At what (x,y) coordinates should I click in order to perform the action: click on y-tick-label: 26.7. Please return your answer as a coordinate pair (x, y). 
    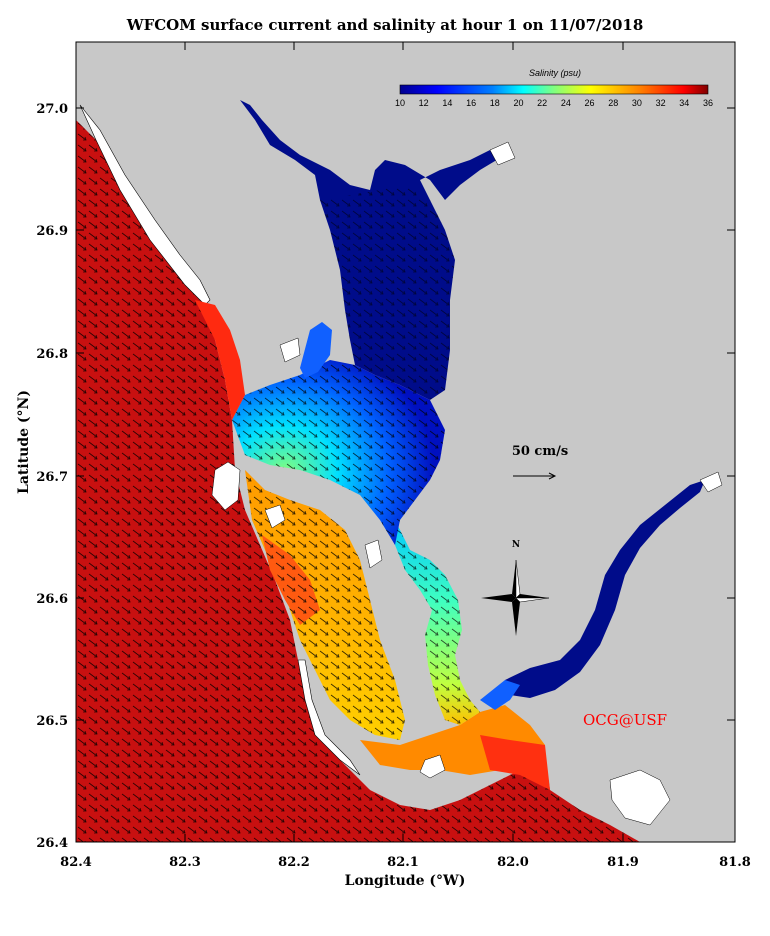
    Looking at the image, I should click on (52, 477).